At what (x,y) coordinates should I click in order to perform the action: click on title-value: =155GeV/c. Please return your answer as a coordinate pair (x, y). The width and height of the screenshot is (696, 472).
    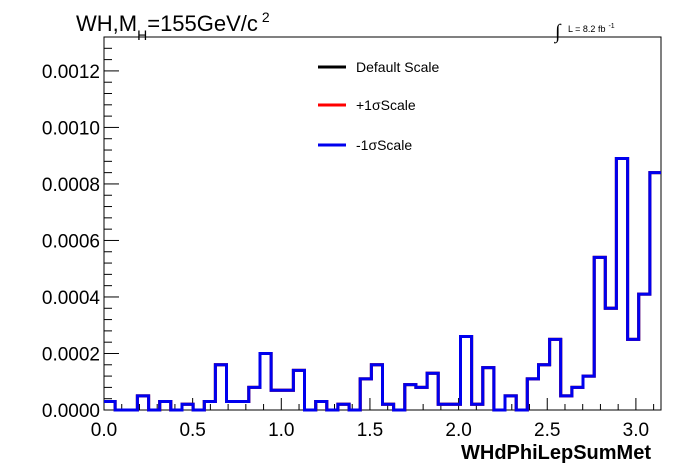
    Looking at the image, I should click on (202, 23).